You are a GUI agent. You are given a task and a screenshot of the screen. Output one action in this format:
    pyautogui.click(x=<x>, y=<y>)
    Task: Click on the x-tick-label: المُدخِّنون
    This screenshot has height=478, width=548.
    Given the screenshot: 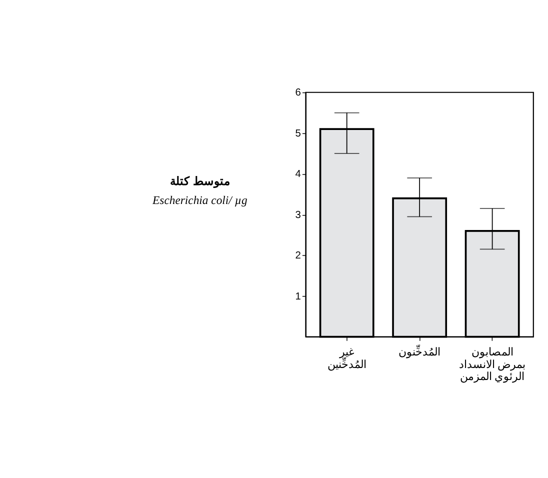 What is the action you would take?
    pyautogui.click(x=419, y=350)
    